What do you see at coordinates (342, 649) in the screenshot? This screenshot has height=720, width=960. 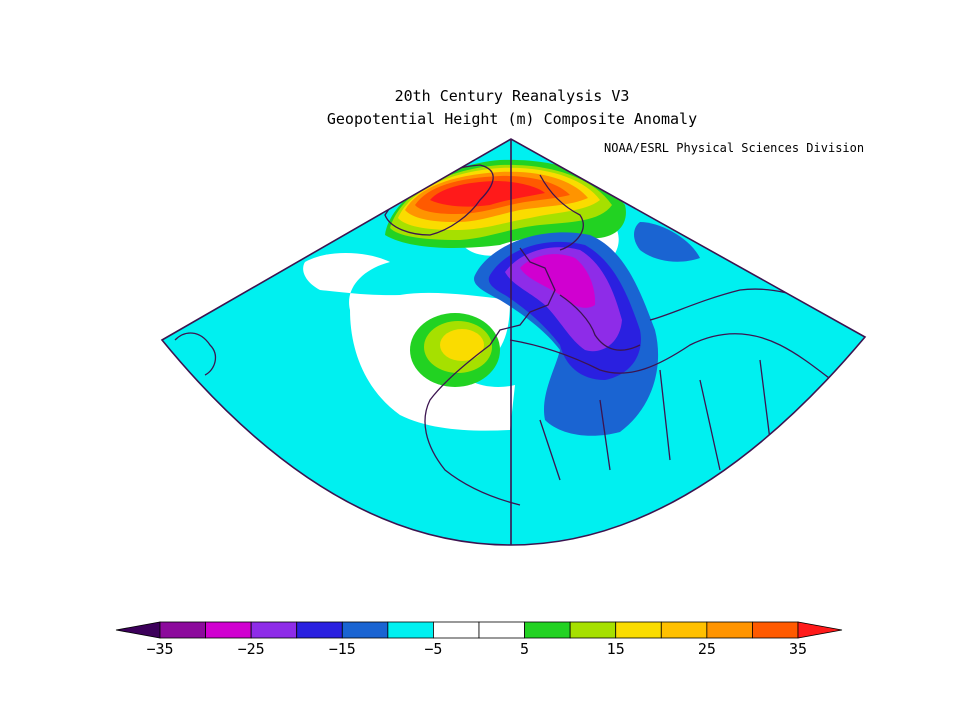 I see `colorbar-tick-label: −15` at bounding box center [342, 649].